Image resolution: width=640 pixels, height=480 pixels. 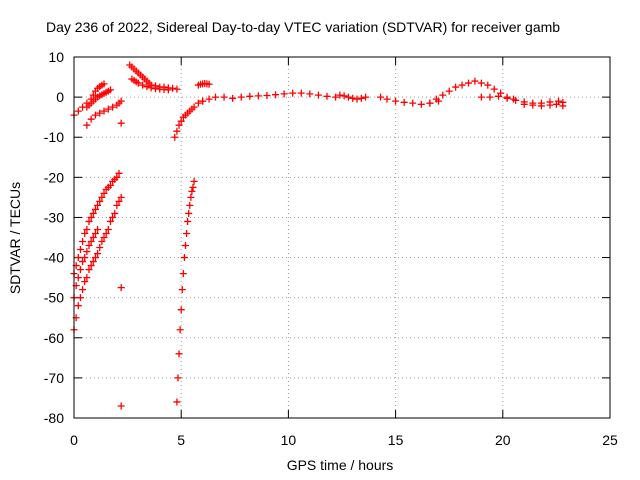 I want to click on series-arc-near-zero-bridge, so click(x=98, y=98).